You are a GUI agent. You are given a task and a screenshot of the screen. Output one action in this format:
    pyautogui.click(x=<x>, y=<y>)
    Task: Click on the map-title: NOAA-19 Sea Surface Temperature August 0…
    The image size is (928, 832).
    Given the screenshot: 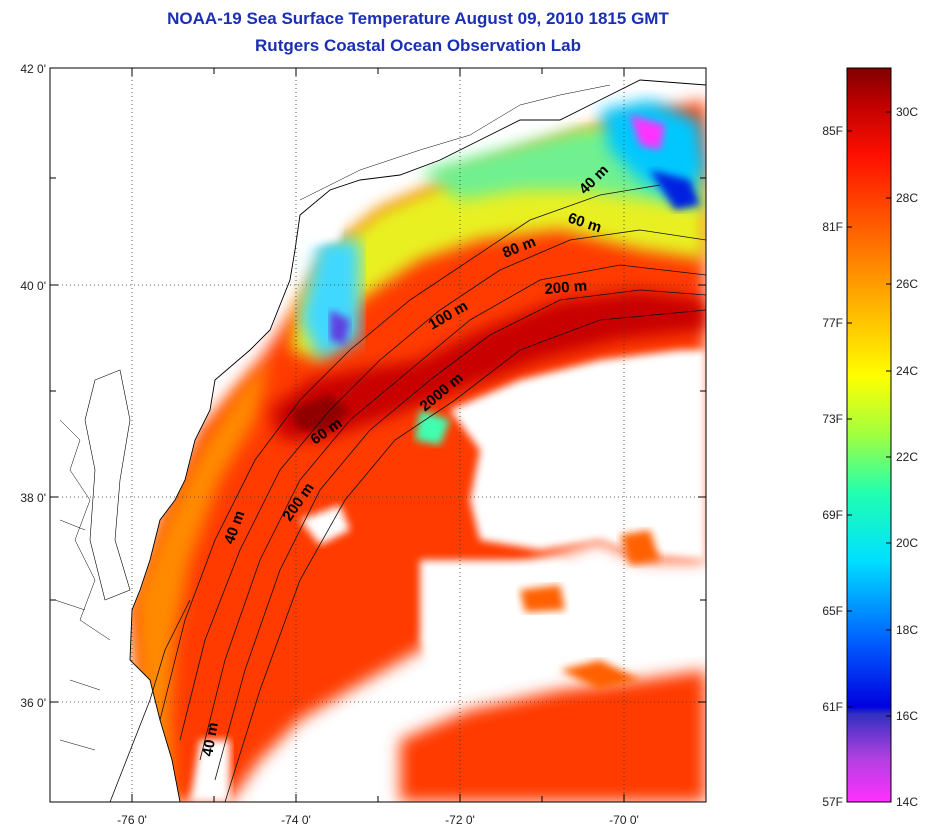 What is the action you would take?
    pyautogui.click(x=418, y=18)
    